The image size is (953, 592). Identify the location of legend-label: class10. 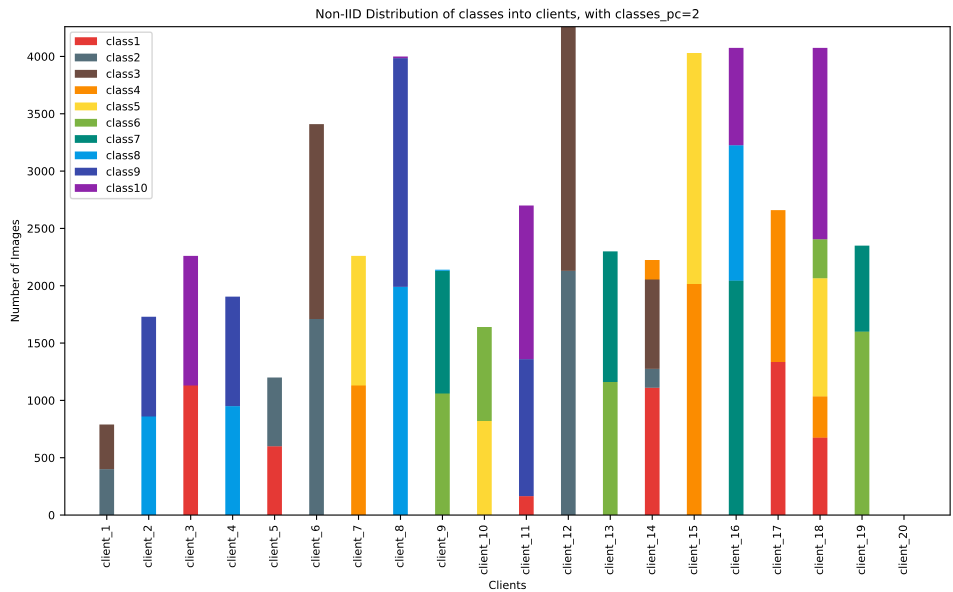
(126, 187).